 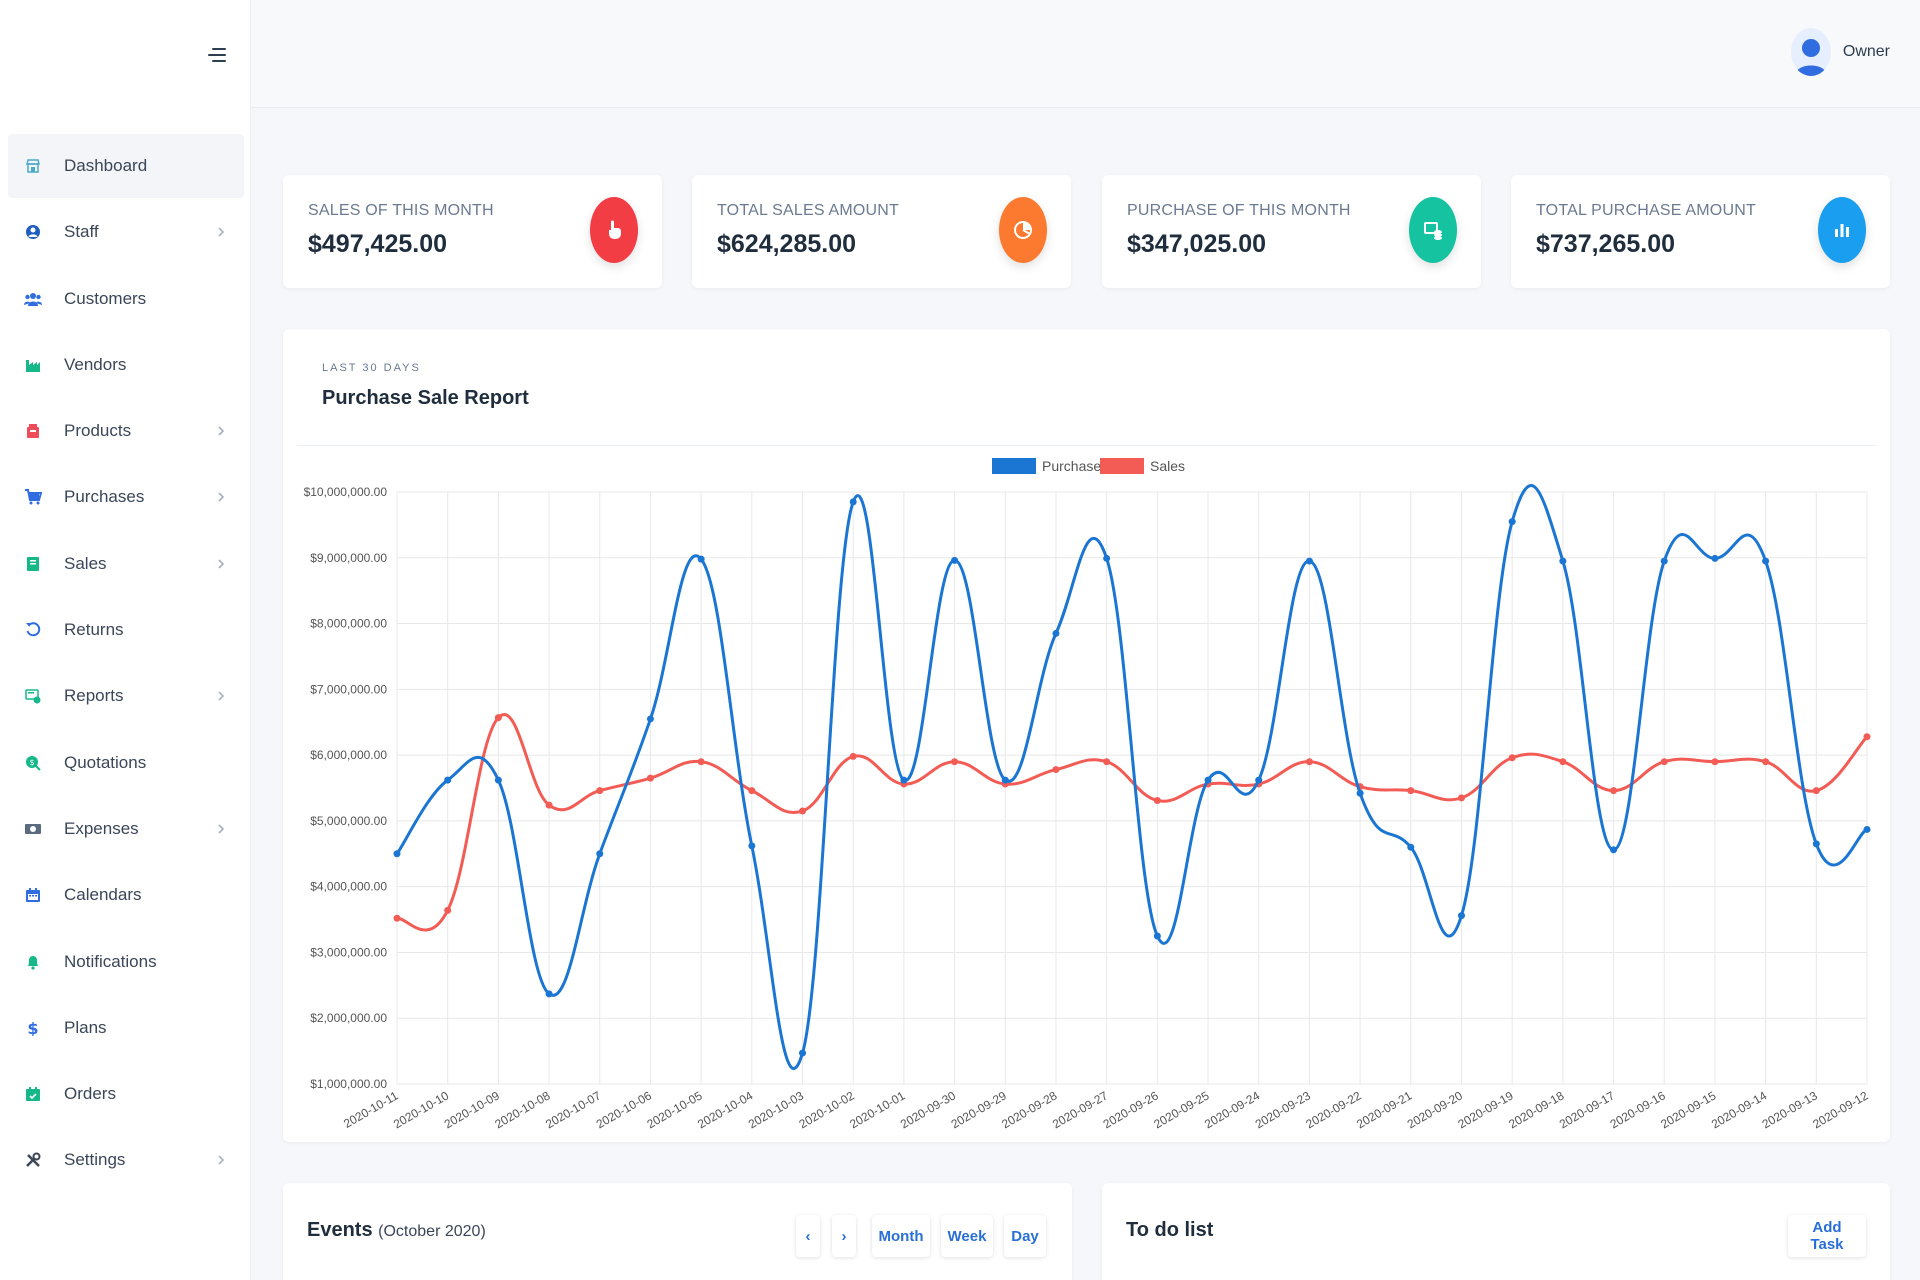 What do you see at coordinates (348, 952) in the screenshot?
I see `y-tick-label: $3,000,000.00` at bounding box center [348, 952].